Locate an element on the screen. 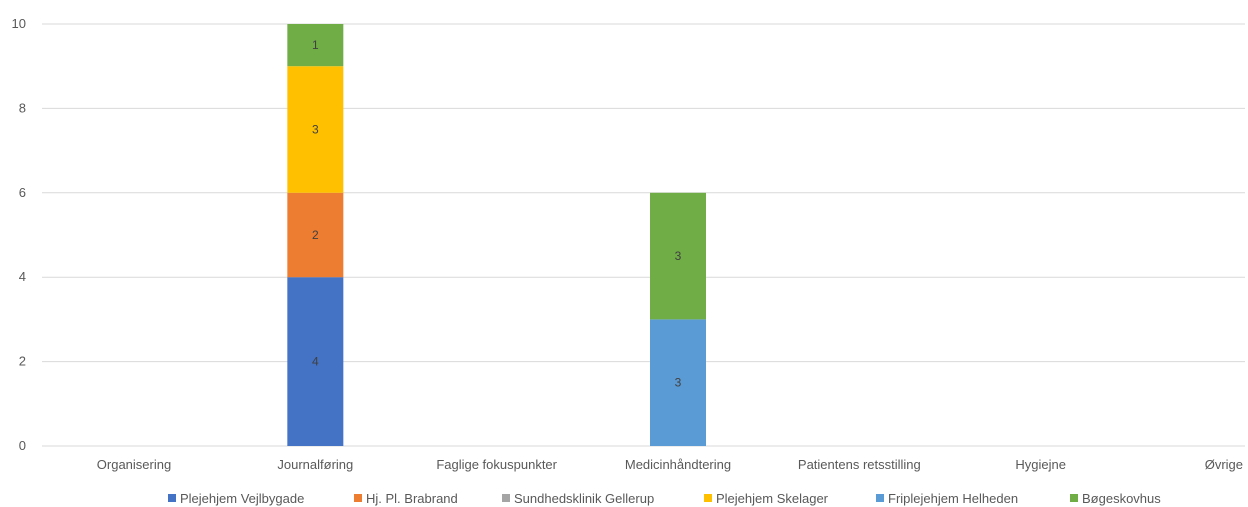  legend-label: Hj. Pl. Brabrand is located at coordinates (412, 498).